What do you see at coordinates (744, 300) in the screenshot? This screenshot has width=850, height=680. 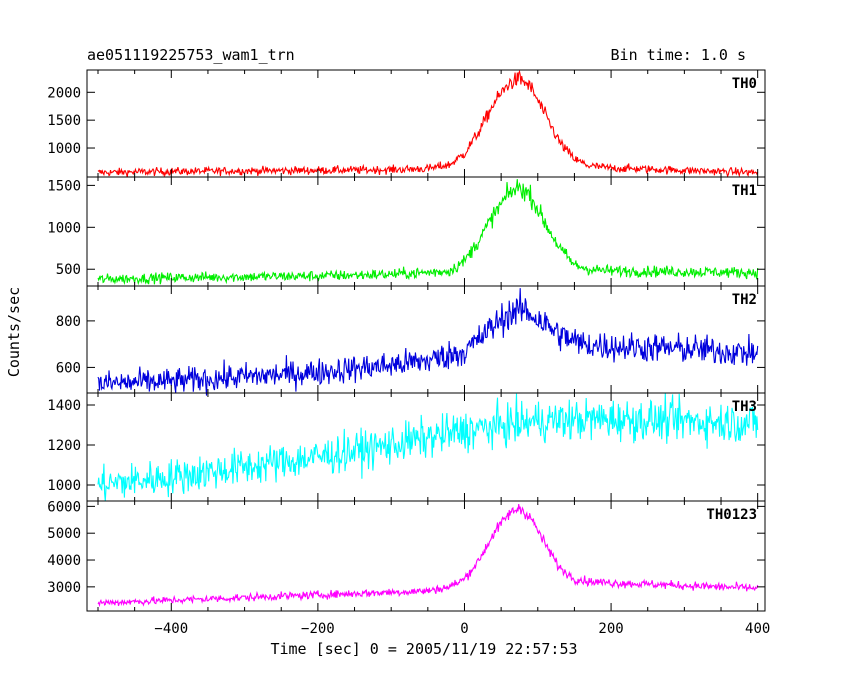 I see `series-label-th2: TH2` at bounding box center [744, 300].